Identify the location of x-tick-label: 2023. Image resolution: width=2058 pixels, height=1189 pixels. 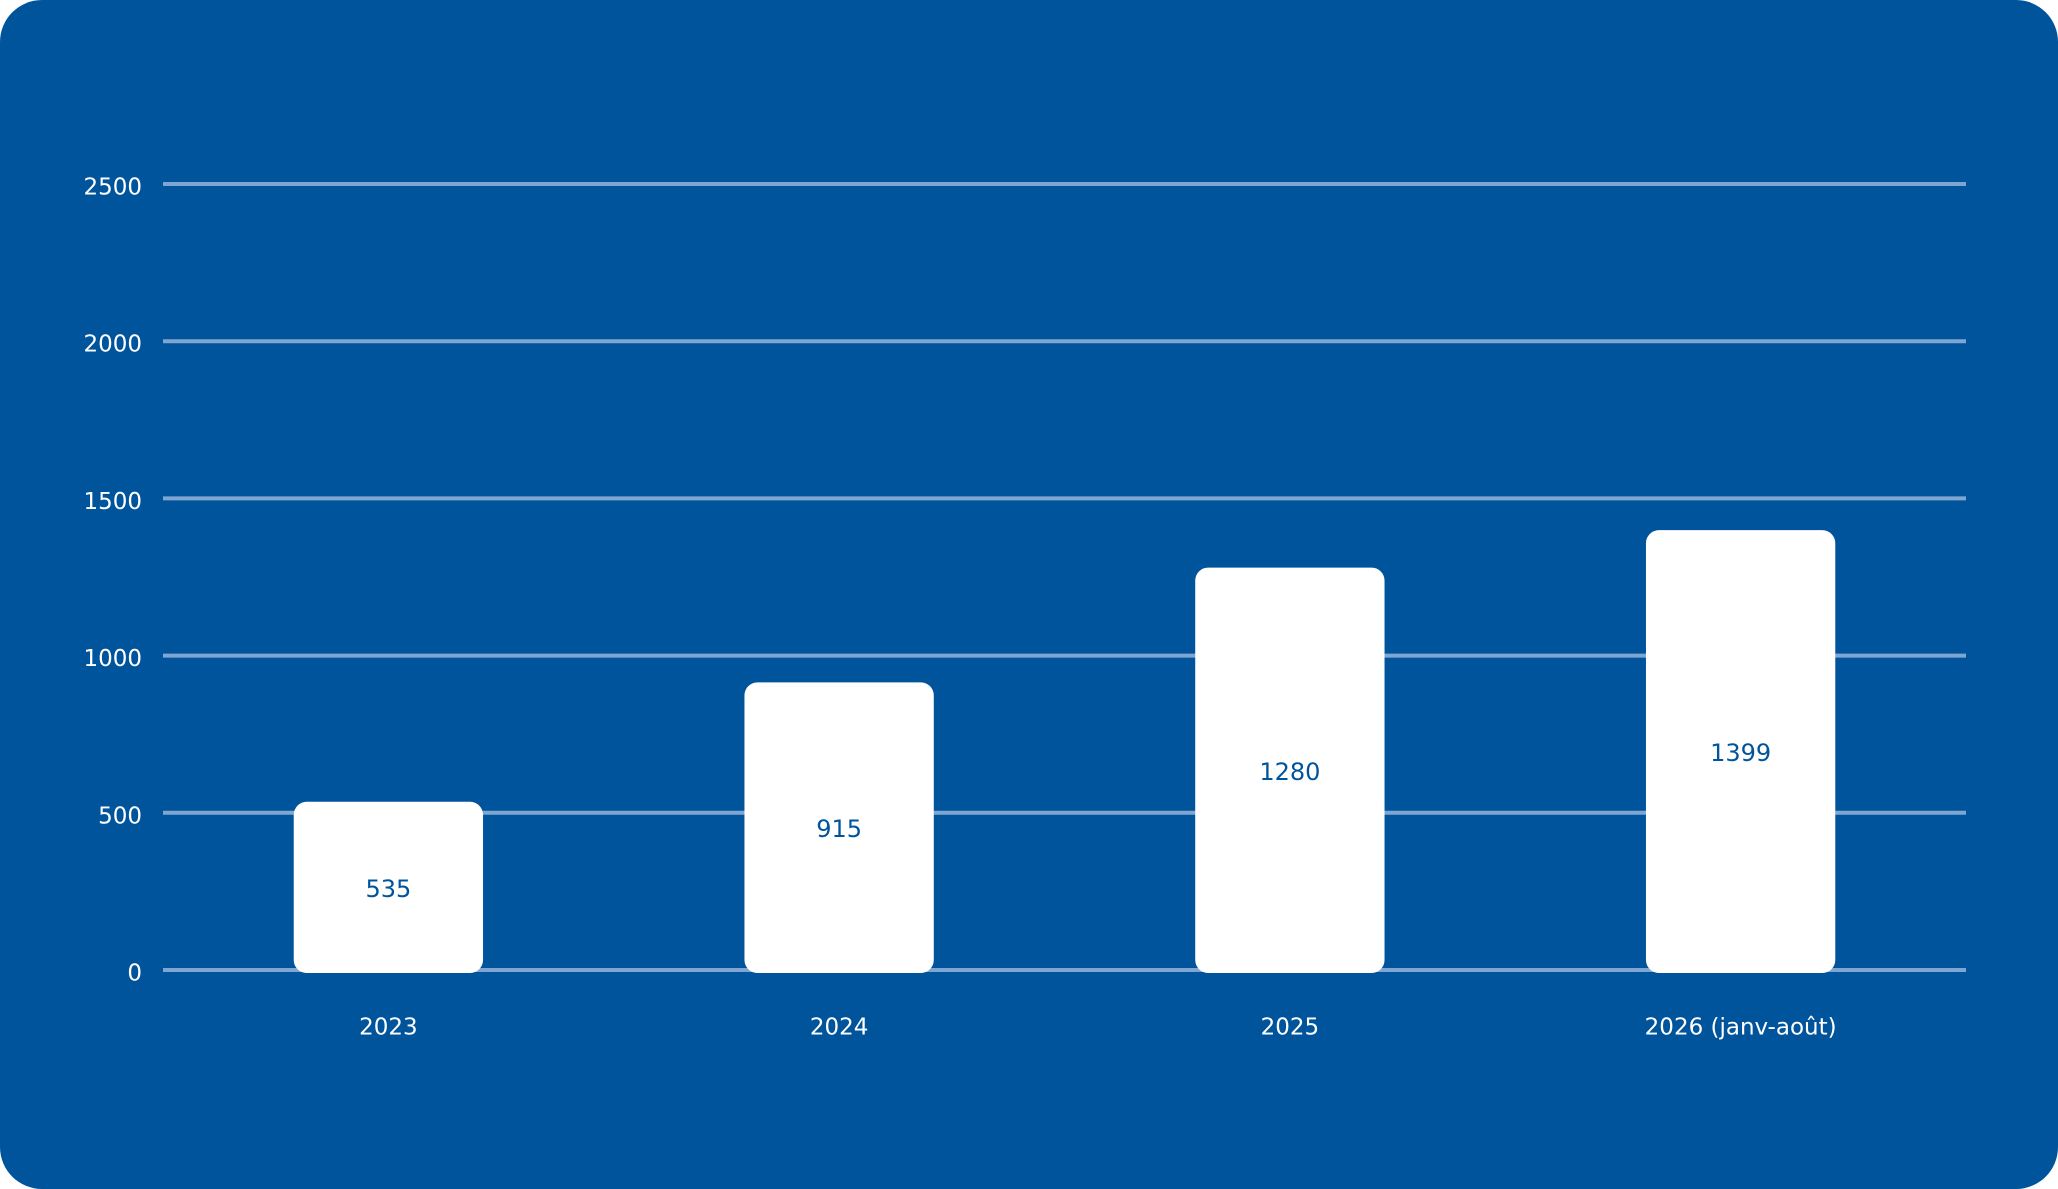
(388, 1028).